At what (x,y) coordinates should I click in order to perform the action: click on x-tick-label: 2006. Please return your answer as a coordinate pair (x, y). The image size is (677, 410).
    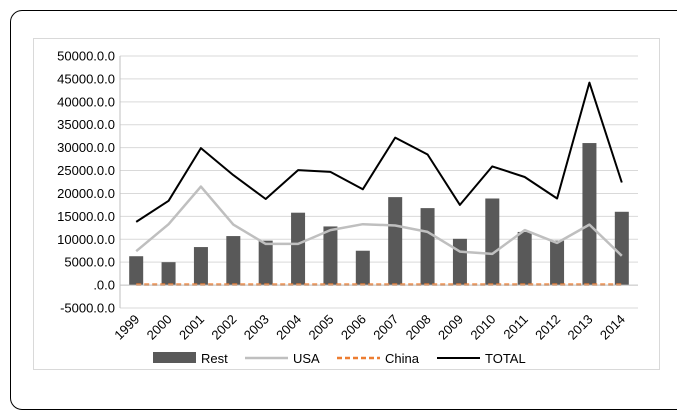
    Looking at the image, I should click on (353, 327).